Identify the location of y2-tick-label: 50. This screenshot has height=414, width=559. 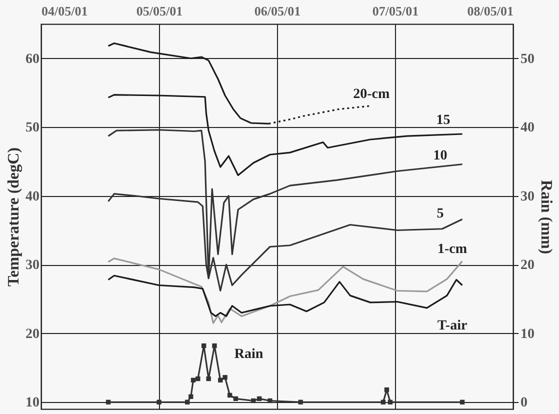
(527, 59).